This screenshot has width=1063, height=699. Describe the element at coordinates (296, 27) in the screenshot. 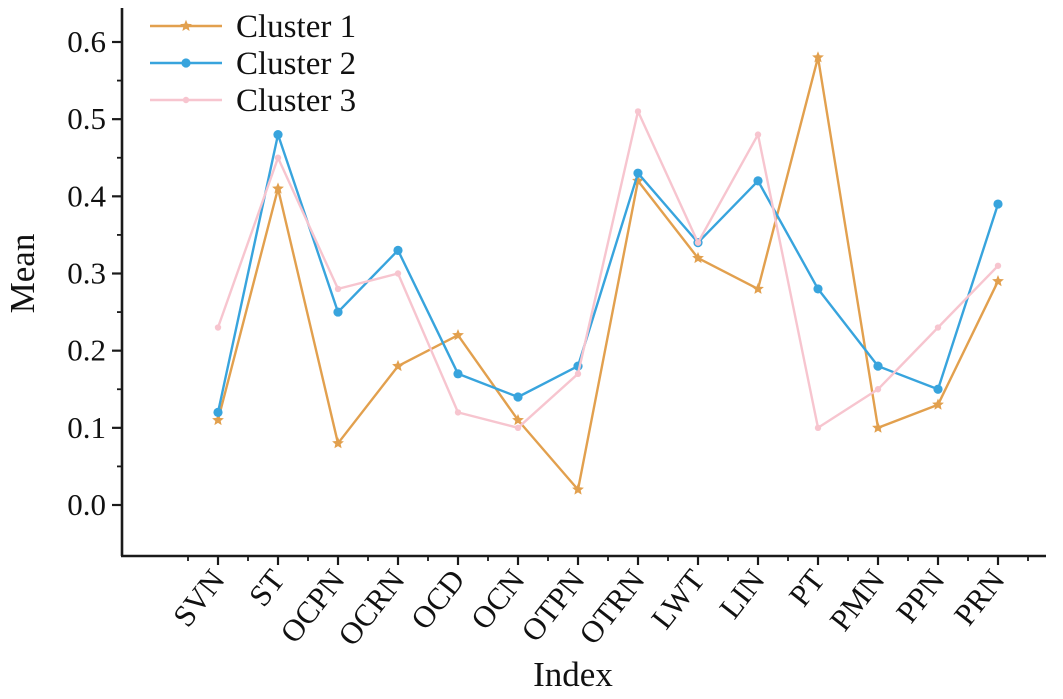

I see `legend-label: Cluster 1` at that location.